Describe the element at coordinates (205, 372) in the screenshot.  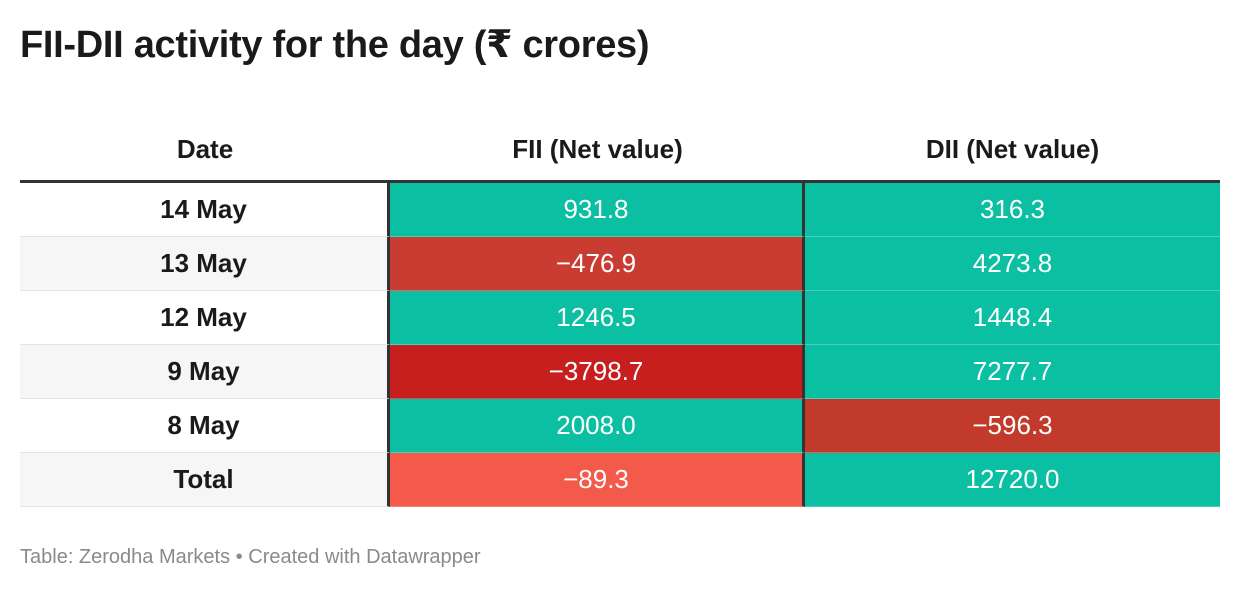
I see `date-cell: 9 May` at that location.